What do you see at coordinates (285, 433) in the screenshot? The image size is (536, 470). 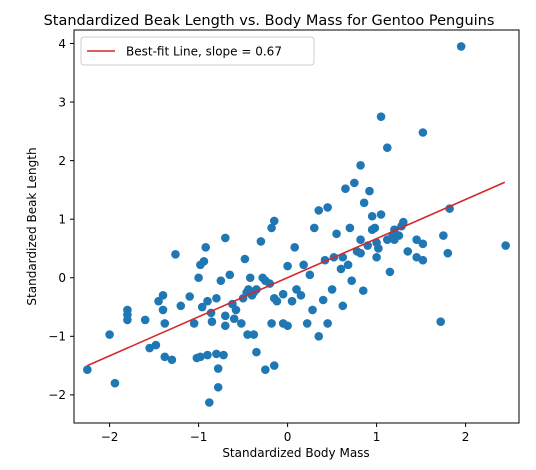 I see `x-axis-ticks: −2 −1 0 1 2` at bounding box center [285, 433].